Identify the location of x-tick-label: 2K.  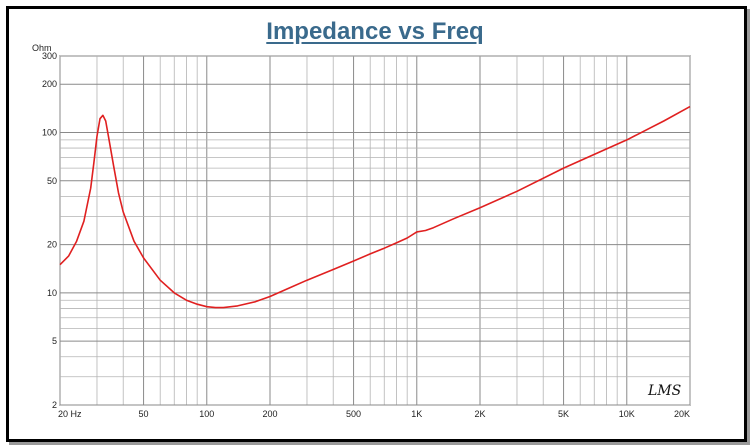
(479, 414).